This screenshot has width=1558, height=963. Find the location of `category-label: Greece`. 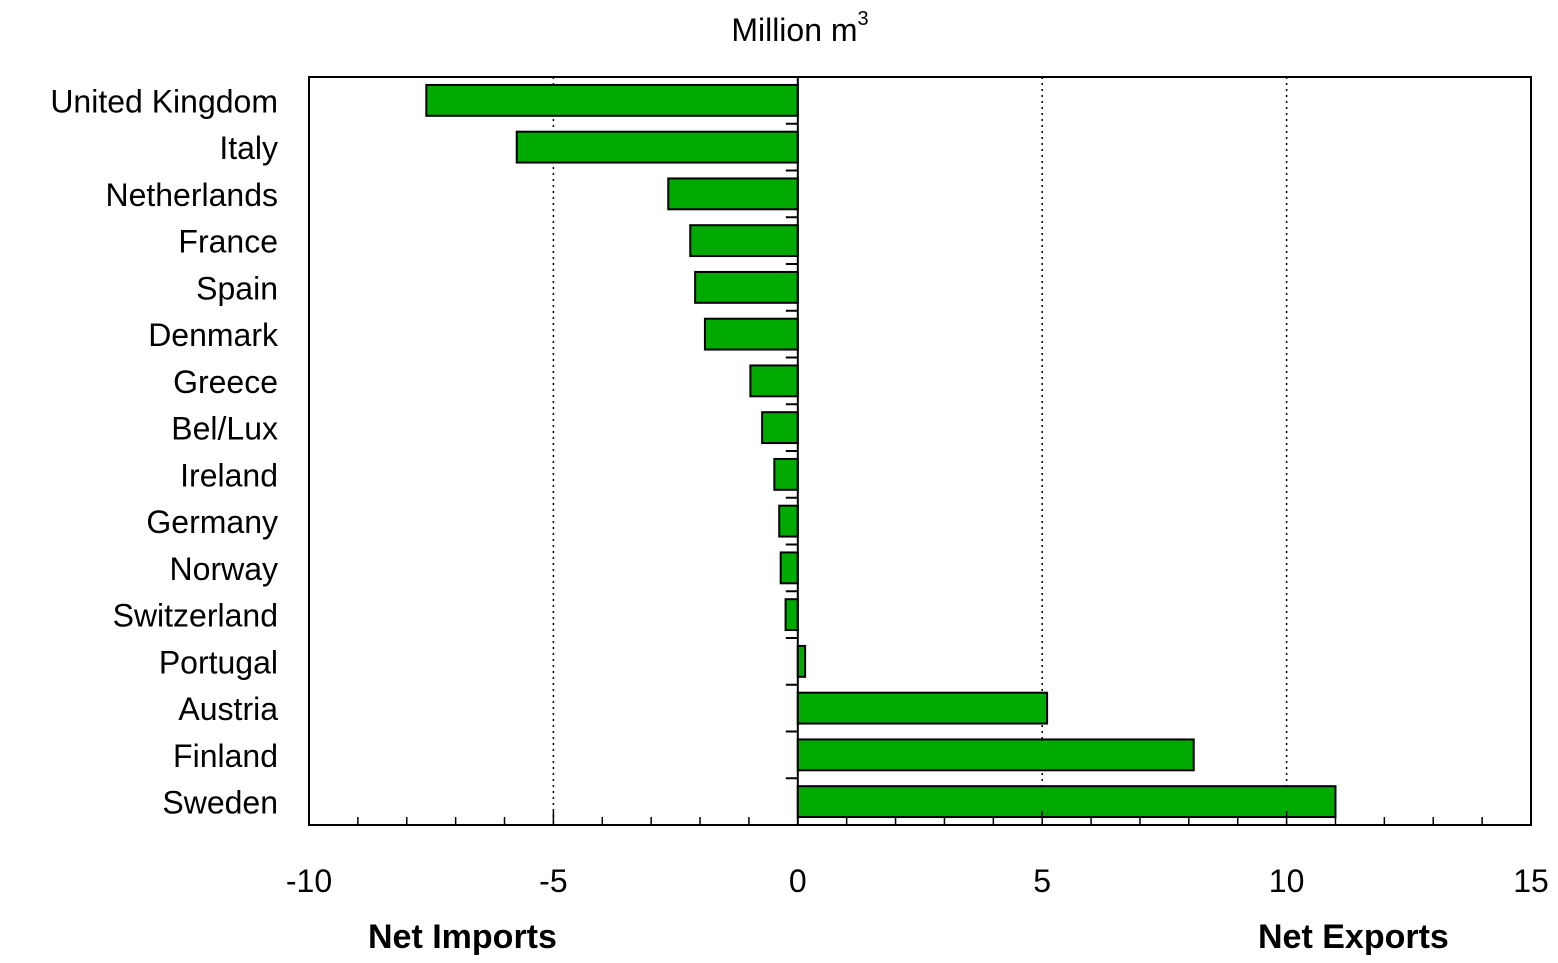

category-label: Greece is located at coordinates (225, 382).